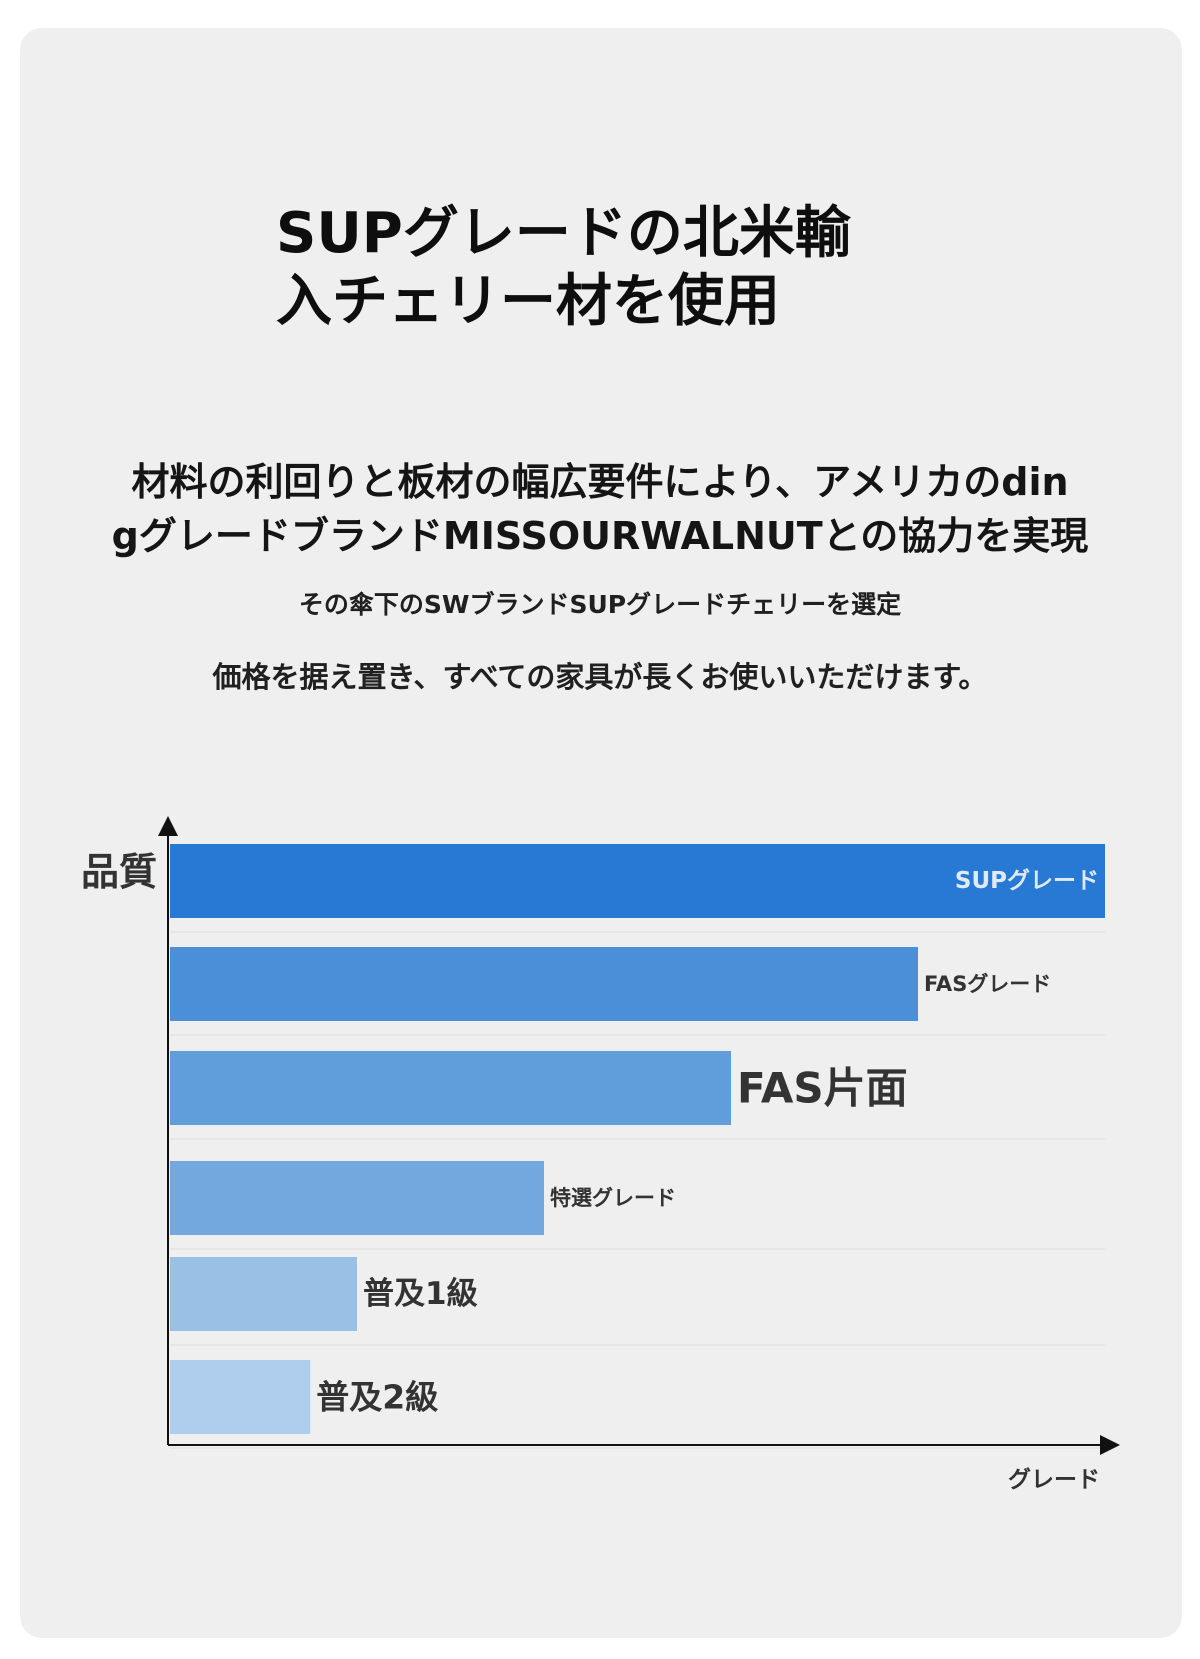  I want to click on title-line-1: SUPグレードの北米輸, so click(563, 233).